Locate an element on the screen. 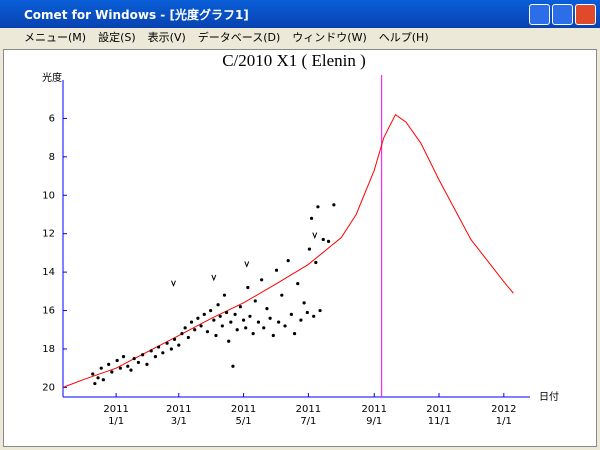  x-tick-label: 2011 1/1 is located at coordinates (115, 415).